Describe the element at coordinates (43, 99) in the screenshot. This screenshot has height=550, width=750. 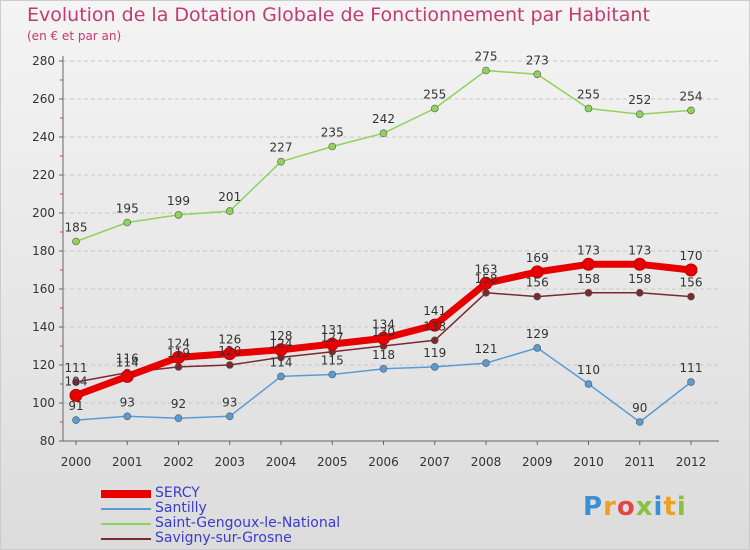
I see `y-tick-label: 260` at that location.